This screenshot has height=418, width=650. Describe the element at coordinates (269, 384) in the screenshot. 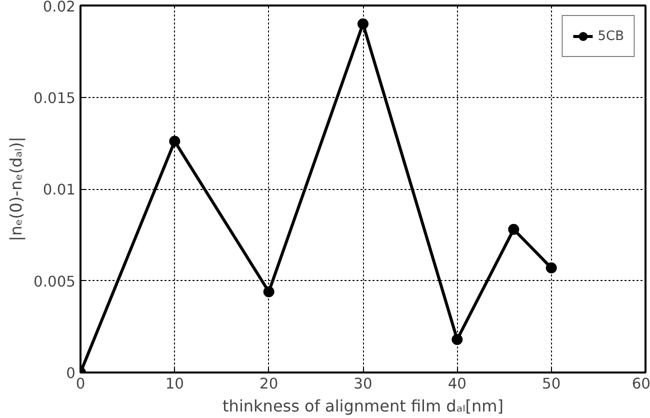

I see `x-tick-label: 20` at that location.